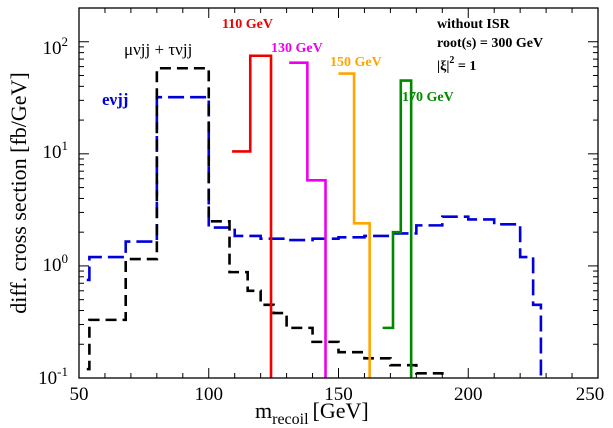 Image resolution: width=613 pixels, height=428 pixels. What do you see at coordinates (56, 263) in the screenshot?
I see `y-tick-label-1: 10⁰` at bounding box center [56, 263].